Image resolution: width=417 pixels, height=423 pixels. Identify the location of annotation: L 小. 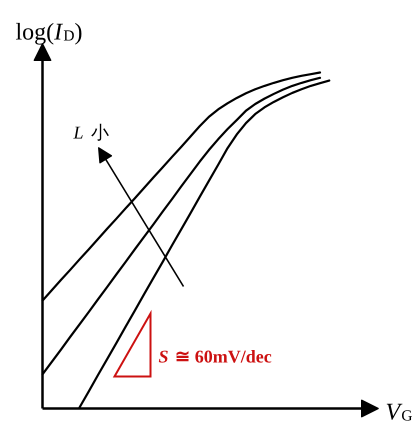
(91, 132).